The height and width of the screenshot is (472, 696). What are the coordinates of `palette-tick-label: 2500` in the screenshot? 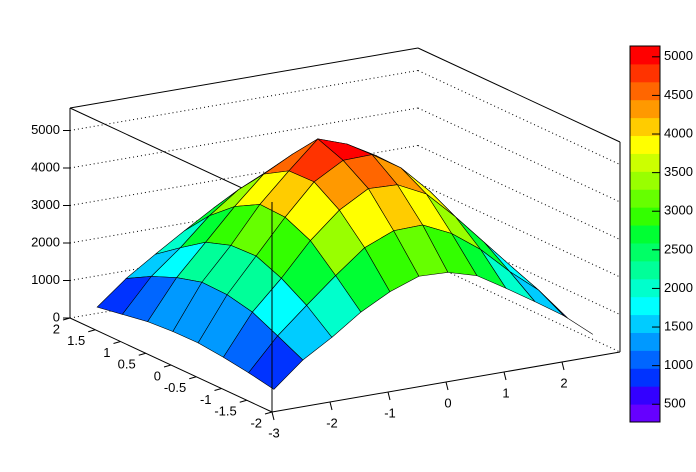 It's located at (678, 248).